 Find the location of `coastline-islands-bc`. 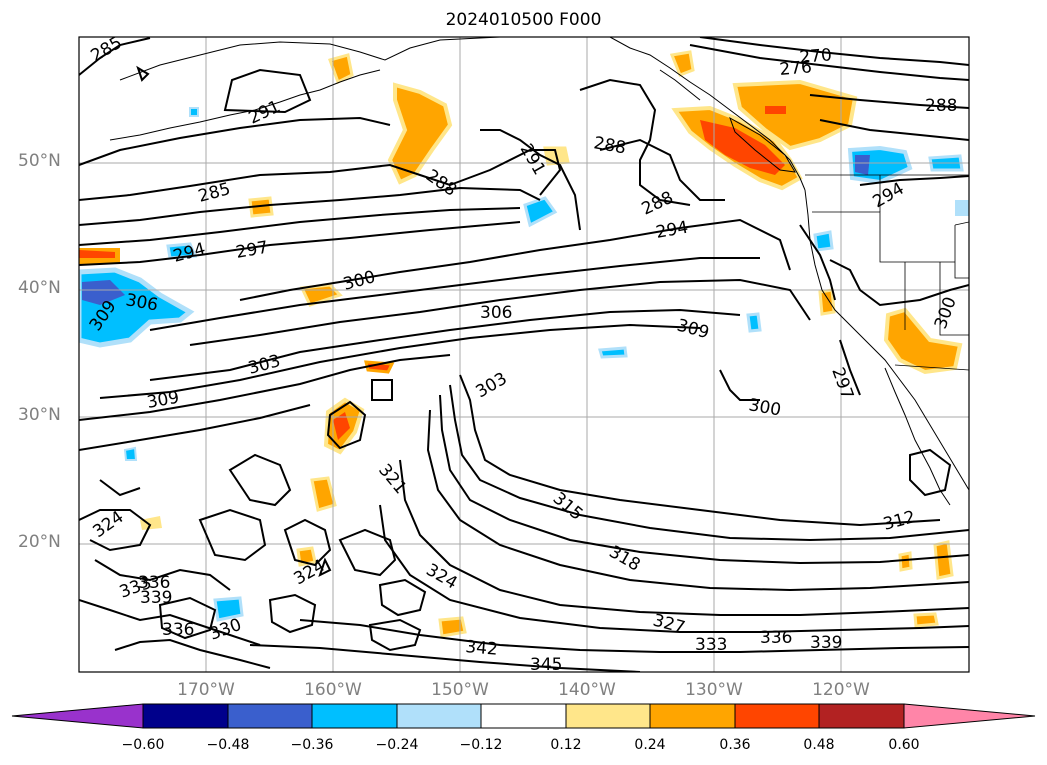

coastline-islands-bc is located at coordinates (680, 85).